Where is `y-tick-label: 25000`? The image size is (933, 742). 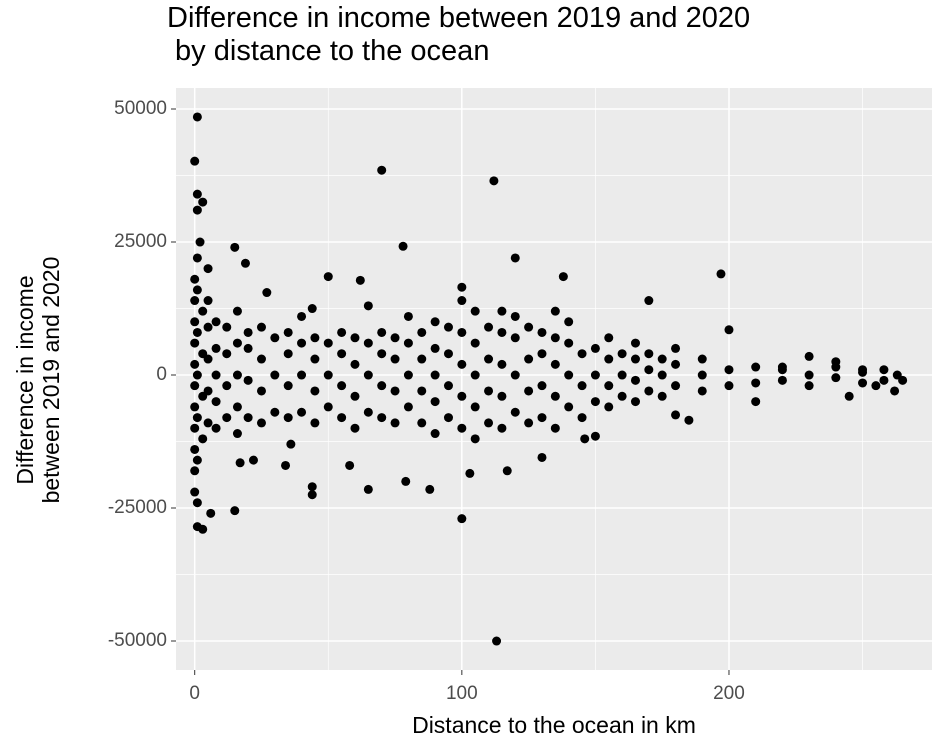
y-tick-label: 25000 is located at coordinates (140, 241).